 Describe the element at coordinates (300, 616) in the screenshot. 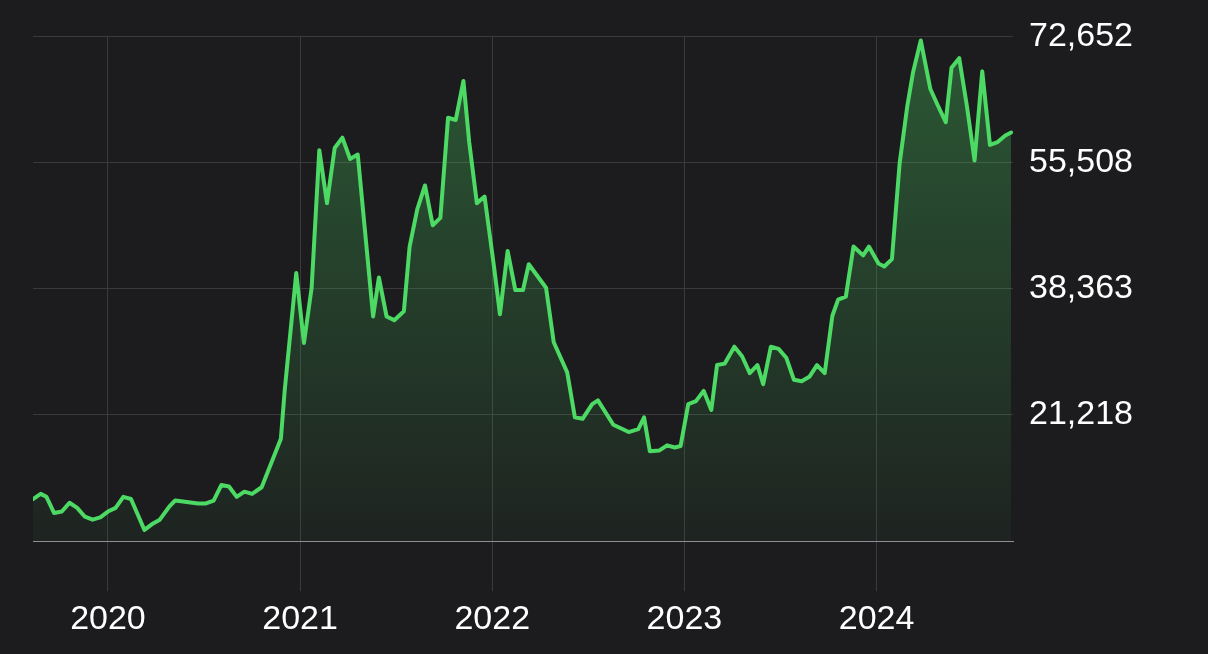

I see `x-tick-label: 2021` at that location.